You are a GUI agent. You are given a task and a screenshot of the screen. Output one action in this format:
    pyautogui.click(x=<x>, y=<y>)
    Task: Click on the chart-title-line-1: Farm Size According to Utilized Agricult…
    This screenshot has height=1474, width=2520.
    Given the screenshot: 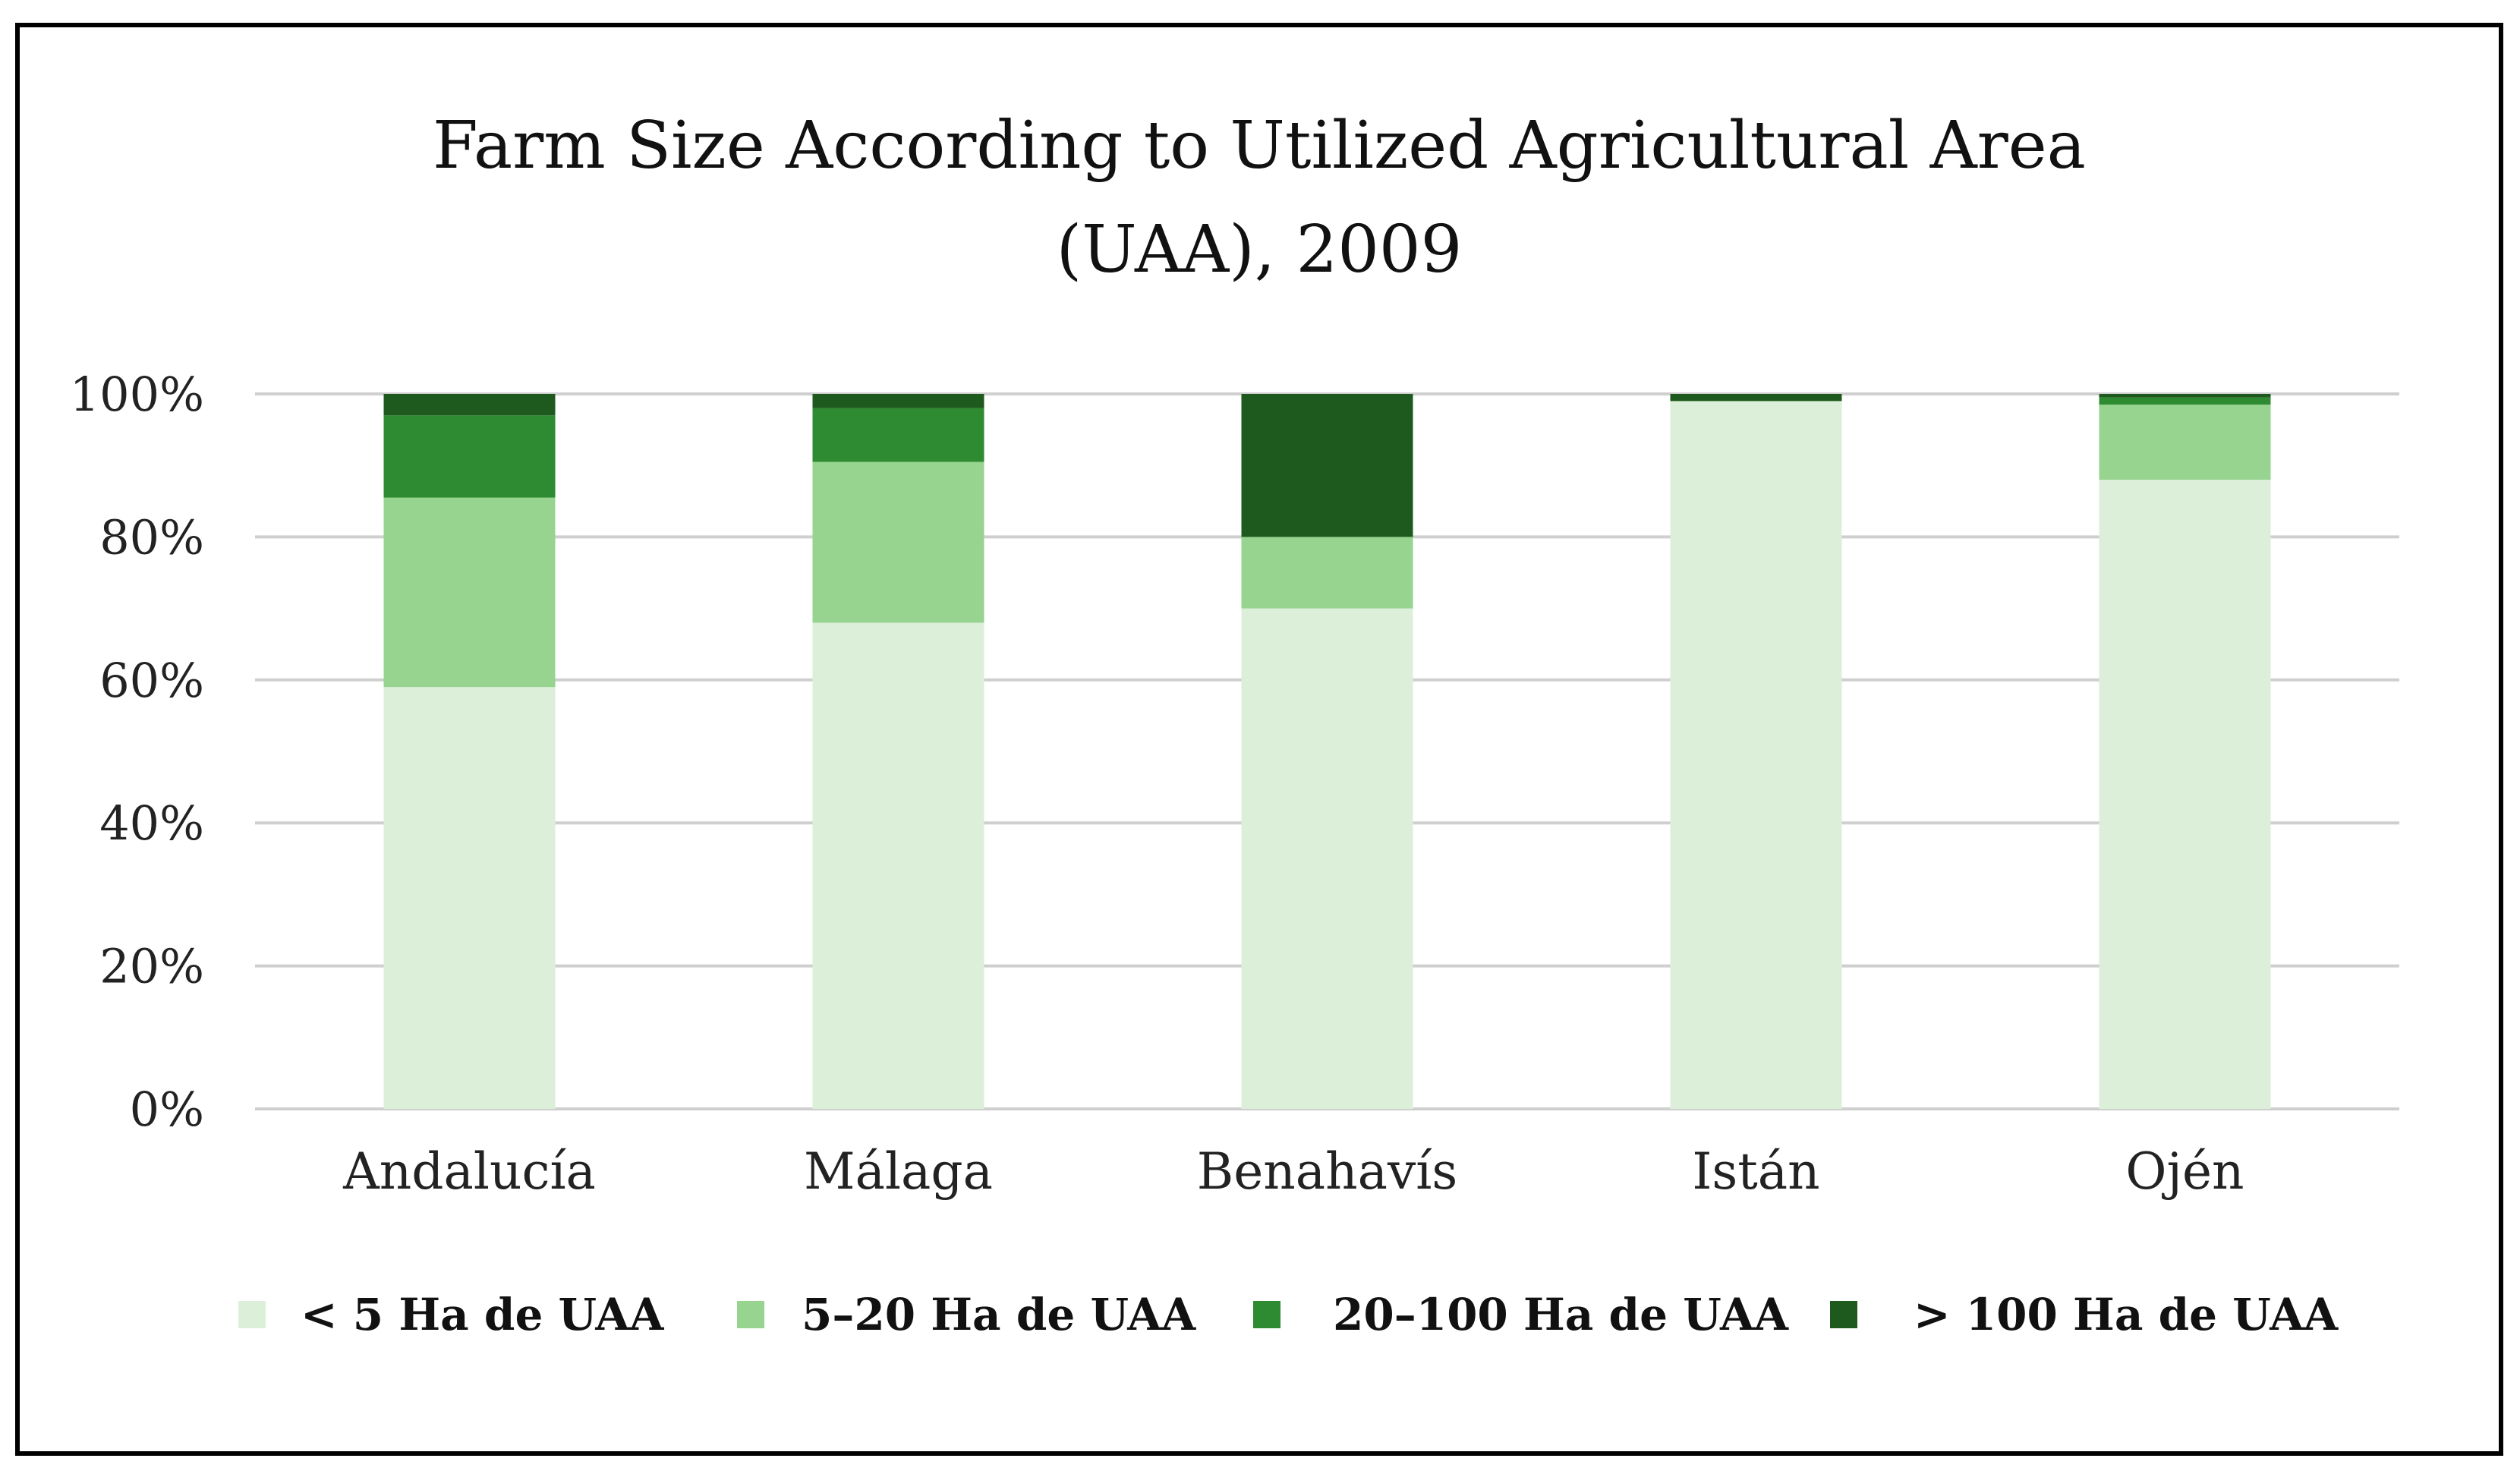 What is the action you would take?
    pyautogui.click(x=1259, y=146)
    